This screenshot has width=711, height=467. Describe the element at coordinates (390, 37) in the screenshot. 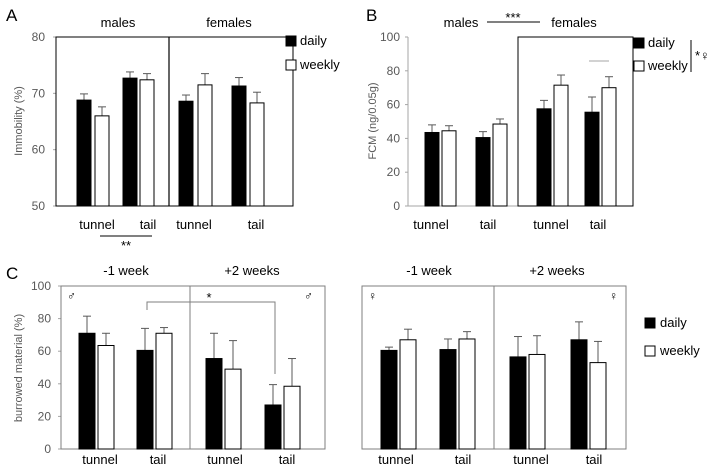

I see `y-tick-label-b-100: 100` at that location.